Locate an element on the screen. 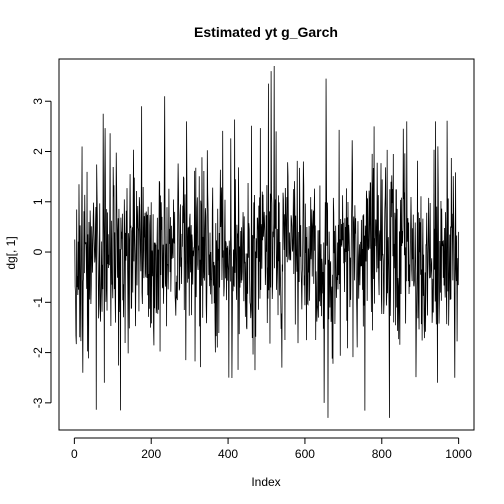 The image size is (504, 504). y-tick-label: -1 is located at coordinates (38, 302).